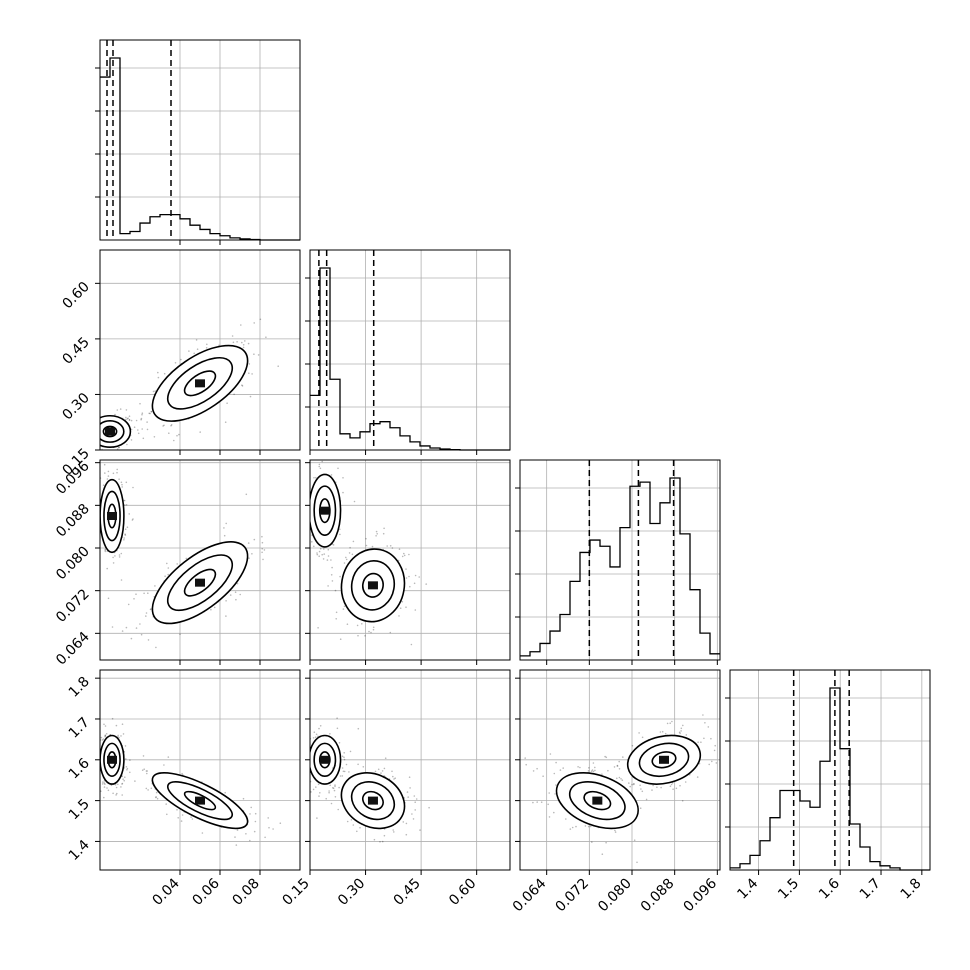 This screenshot has width=970, height=970. I want to click on x-tick-label: 0.096, so click(700, 895).